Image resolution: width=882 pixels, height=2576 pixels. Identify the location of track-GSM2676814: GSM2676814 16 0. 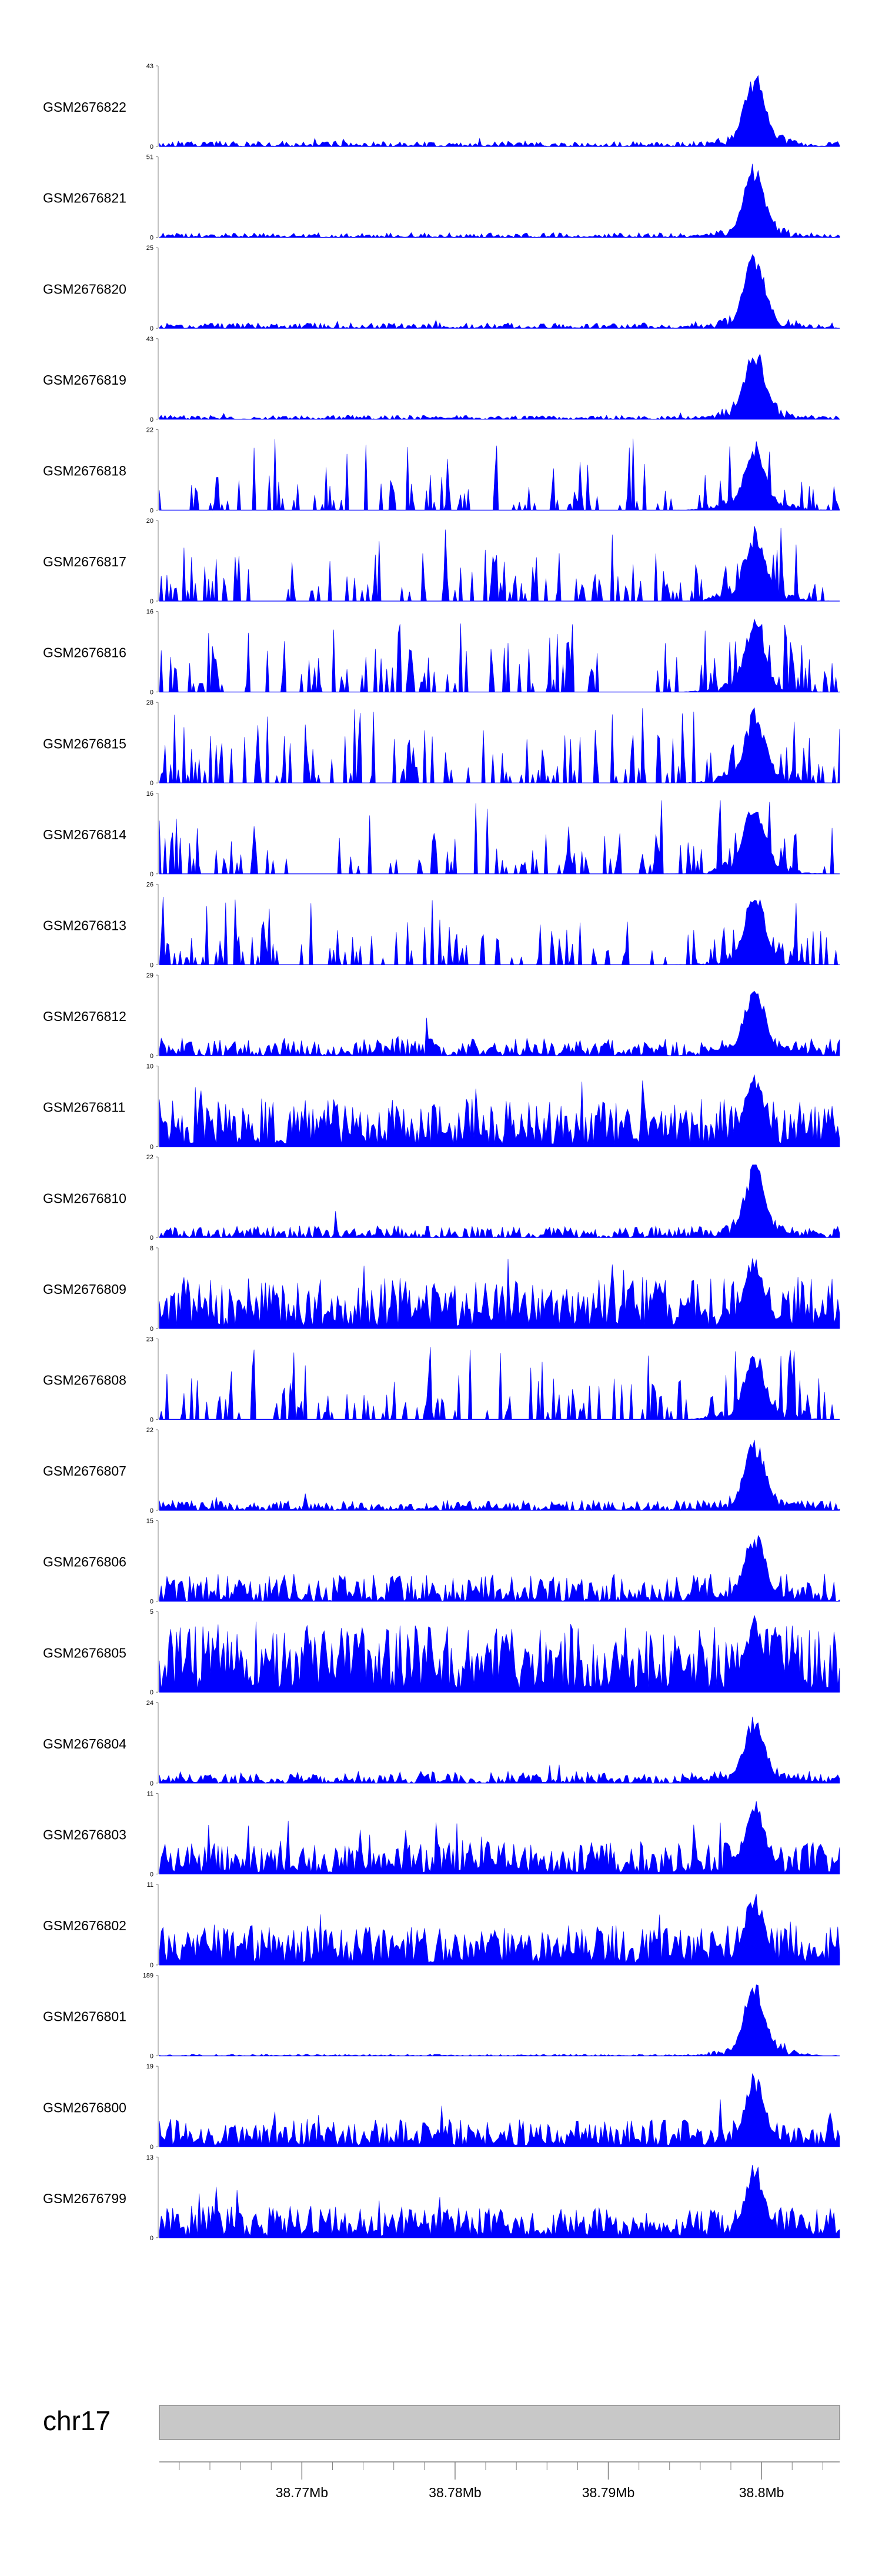
(441, 834).